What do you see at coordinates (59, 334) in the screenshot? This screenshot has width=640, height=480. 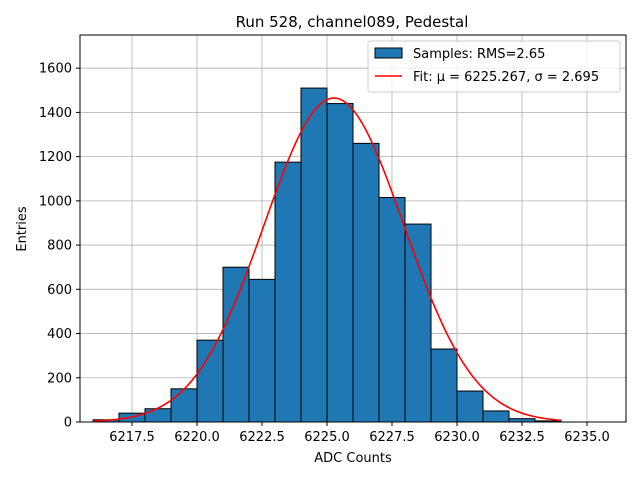 I see `y-tick-label-2: 400` at bounding box center [59, 334].